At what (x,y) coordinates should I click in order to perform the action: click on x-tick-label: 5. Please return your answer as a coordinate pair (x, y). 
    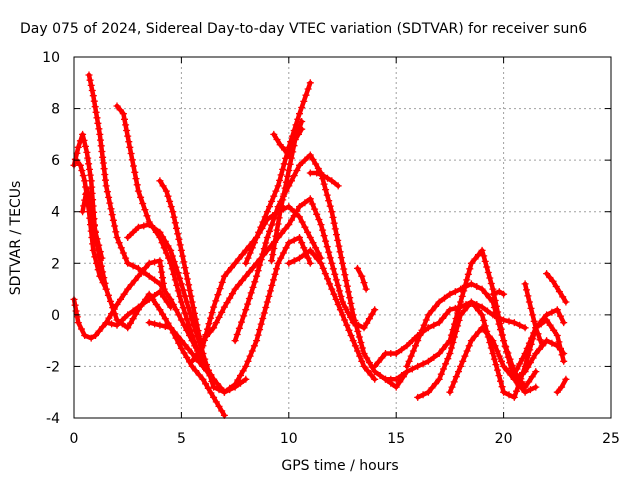
    Looking at the image, I should click on (181, 439).